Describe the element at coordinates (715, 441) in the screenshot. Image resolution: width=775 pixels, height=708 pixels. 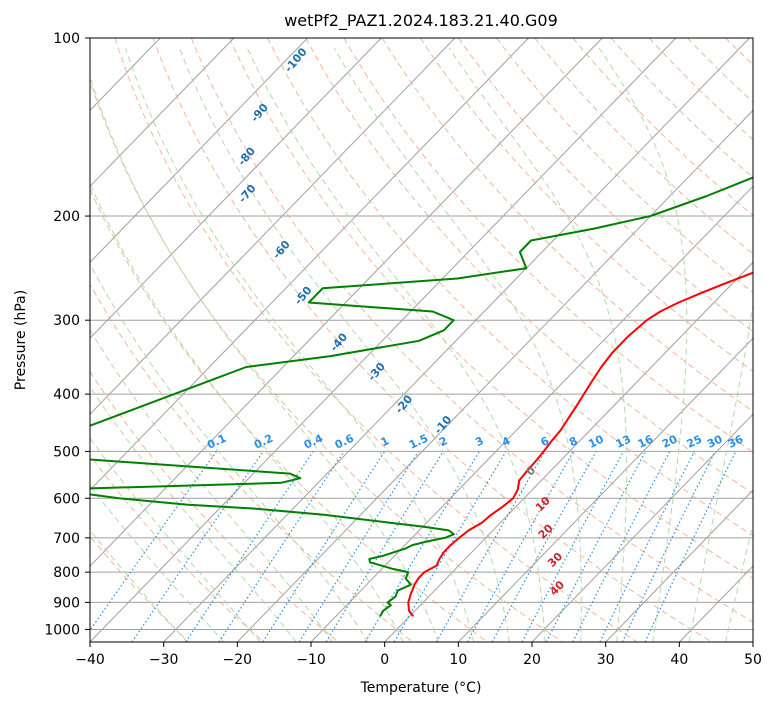
I see `mixing-ratio-label: 30` at that location.